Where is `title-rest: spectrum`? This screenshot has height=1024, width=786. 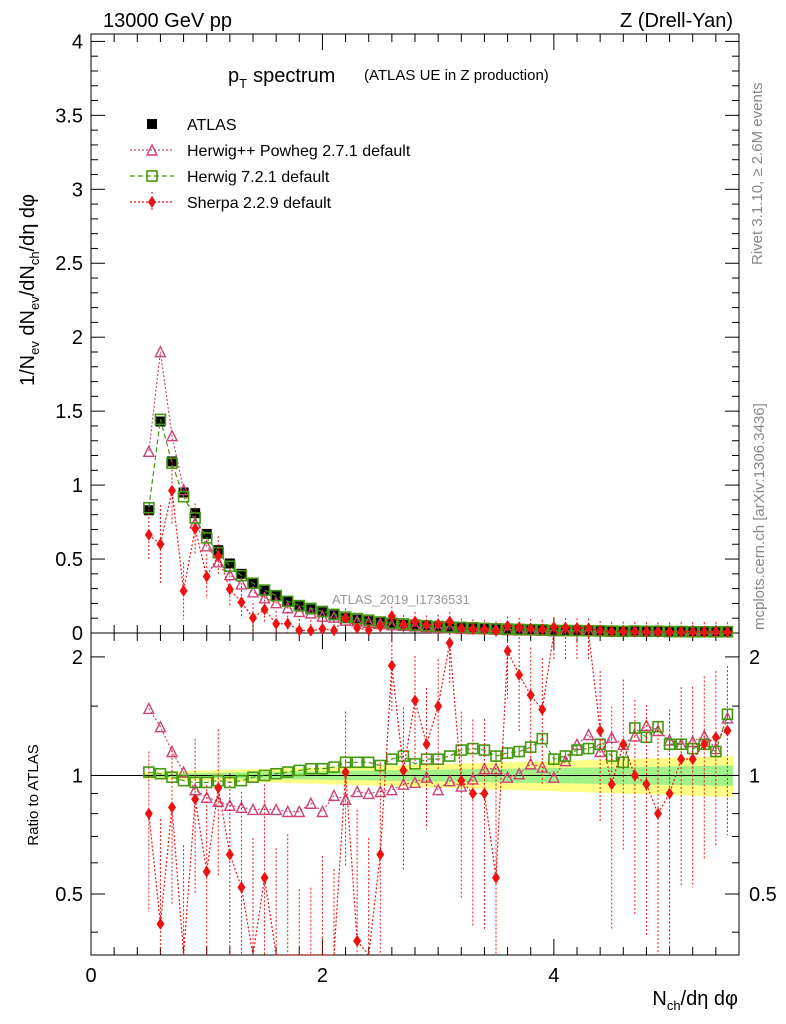
title-rest: spectrum is located at coordinates (294, 76).